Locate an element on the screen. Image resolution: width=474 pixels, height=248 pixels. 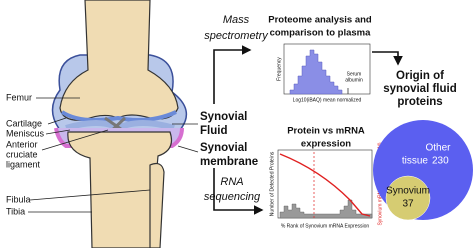
method: sequencing is located at coordinates (232, 197).